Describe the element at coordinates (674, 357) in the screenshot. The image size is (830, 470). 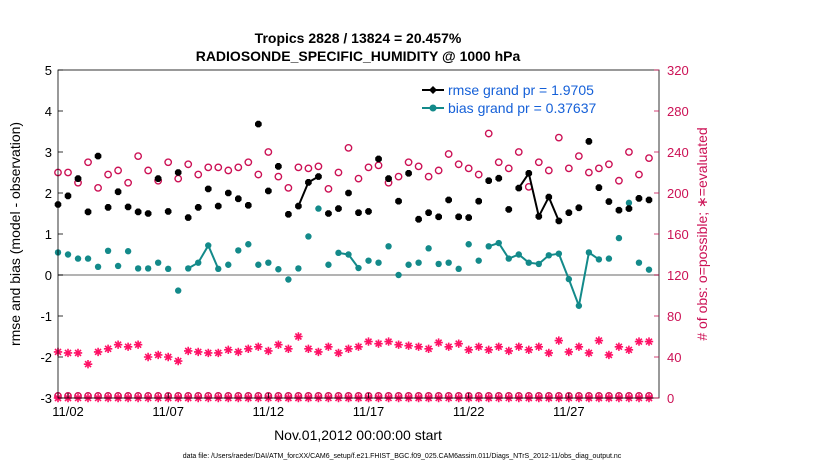
I see `y-right-tick-label: 40` at that location.